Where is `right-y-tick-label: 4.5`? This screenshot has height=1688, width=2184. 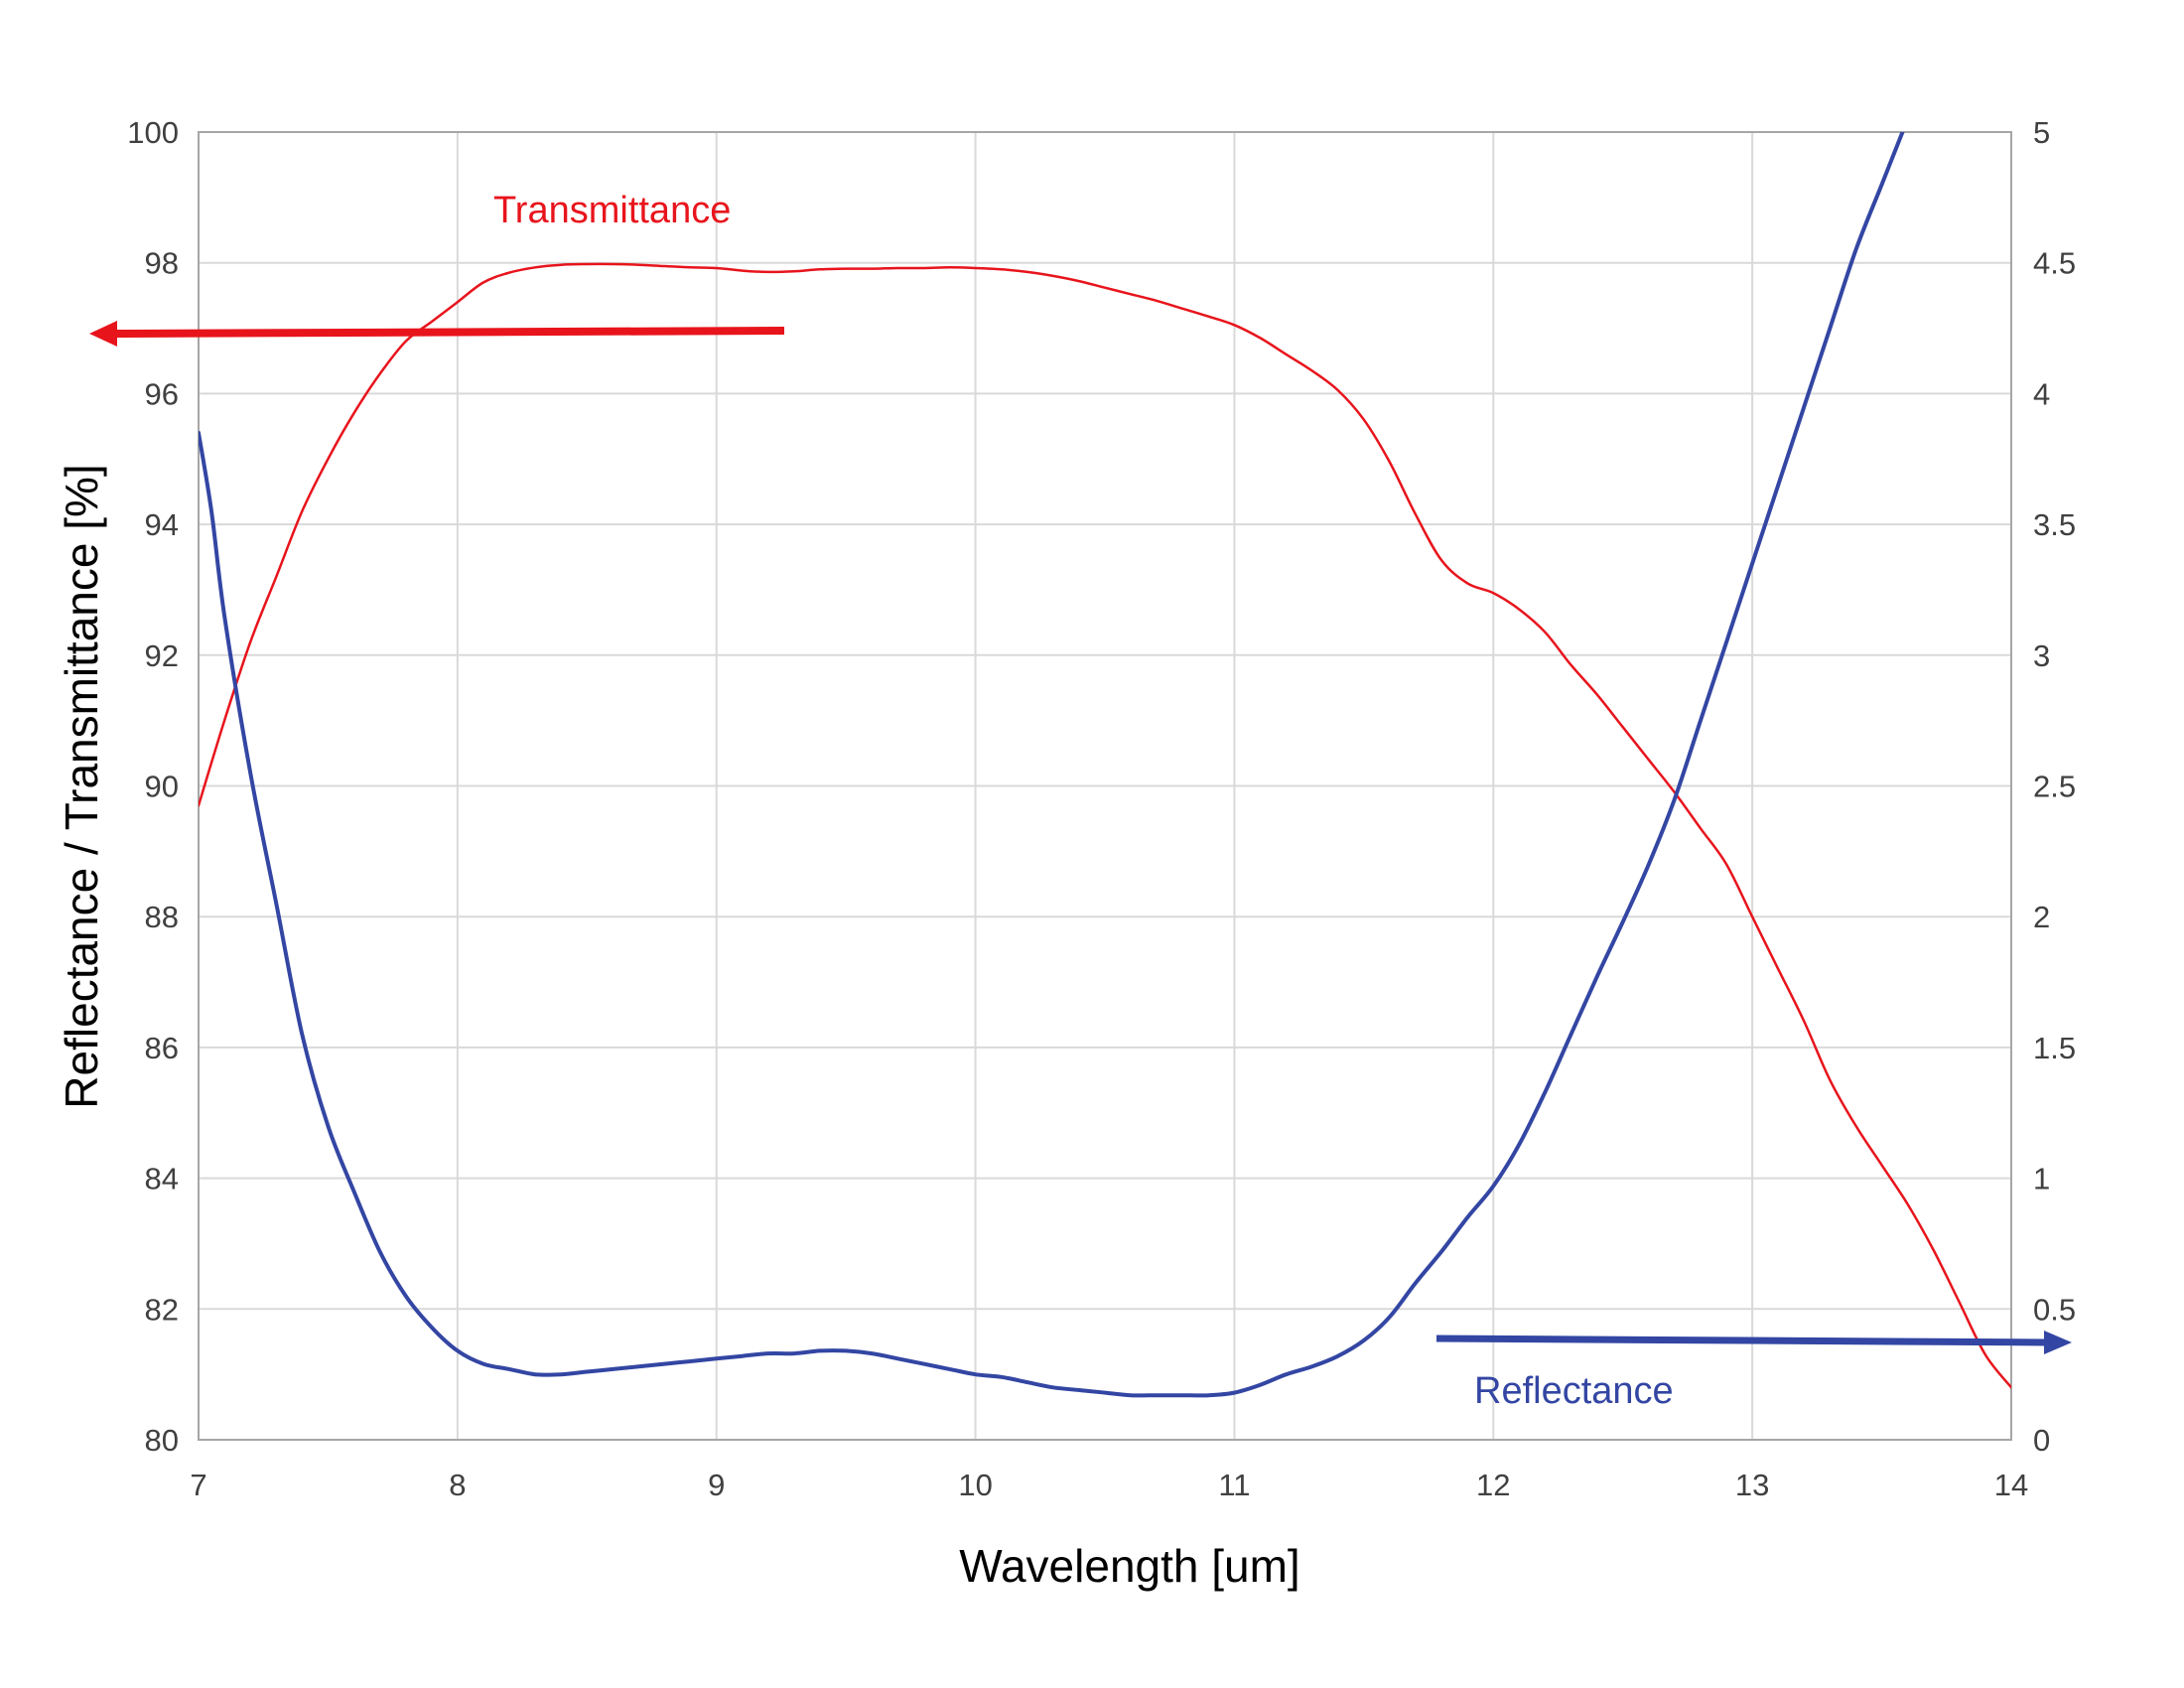
right-y-tick-label: 4.5 is located at coordinates (2054, 263).